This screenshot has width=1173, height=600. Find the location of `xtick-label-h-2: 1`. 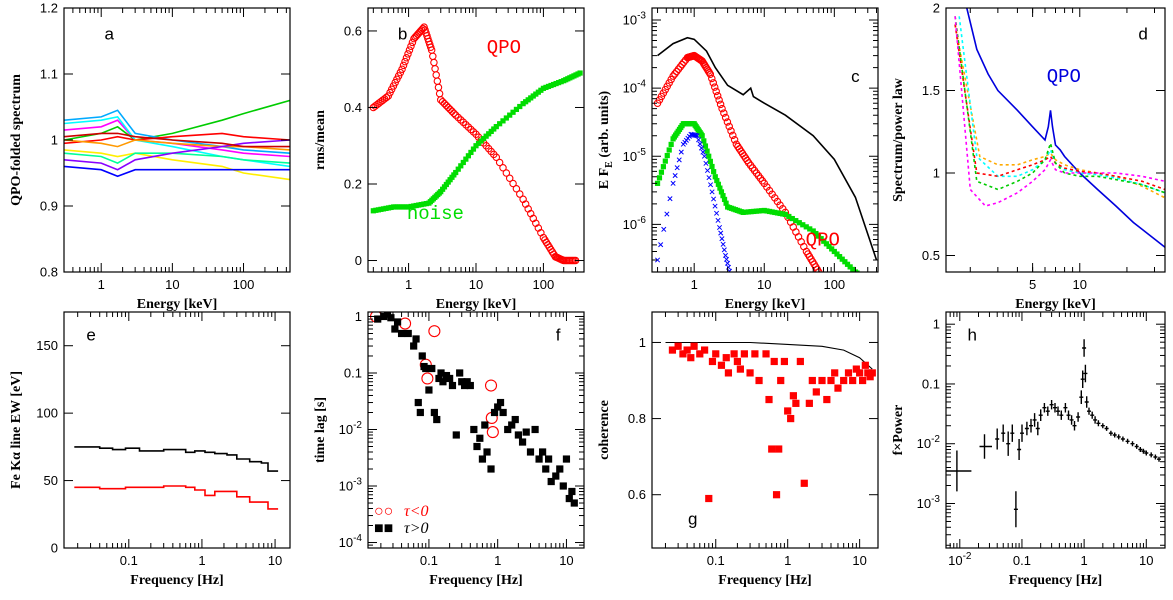

xtick-label-h-2: 1 is located at coordinates (1084, 560).